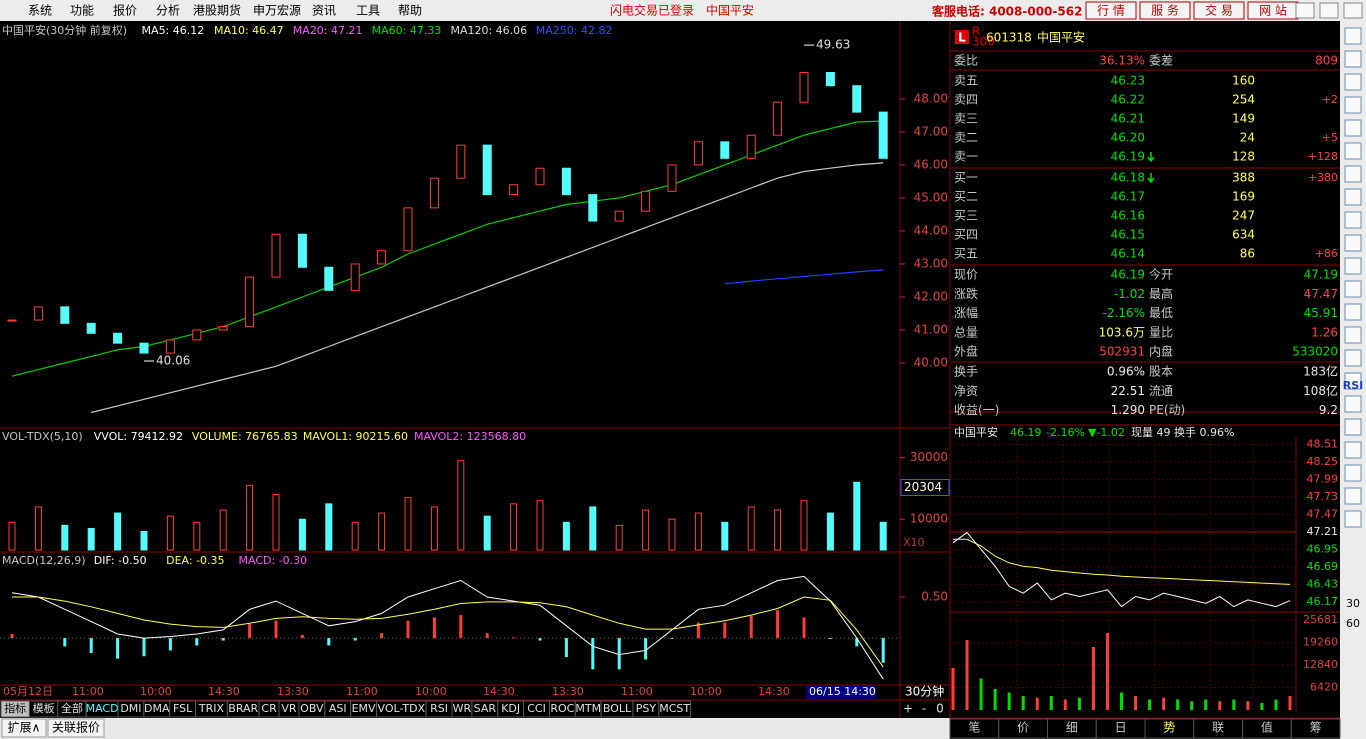 The image size is (1366, 739). Describe the element at coordinates (217, 10) in the screenshot. I see `menu-item: 港股期货` at that location.